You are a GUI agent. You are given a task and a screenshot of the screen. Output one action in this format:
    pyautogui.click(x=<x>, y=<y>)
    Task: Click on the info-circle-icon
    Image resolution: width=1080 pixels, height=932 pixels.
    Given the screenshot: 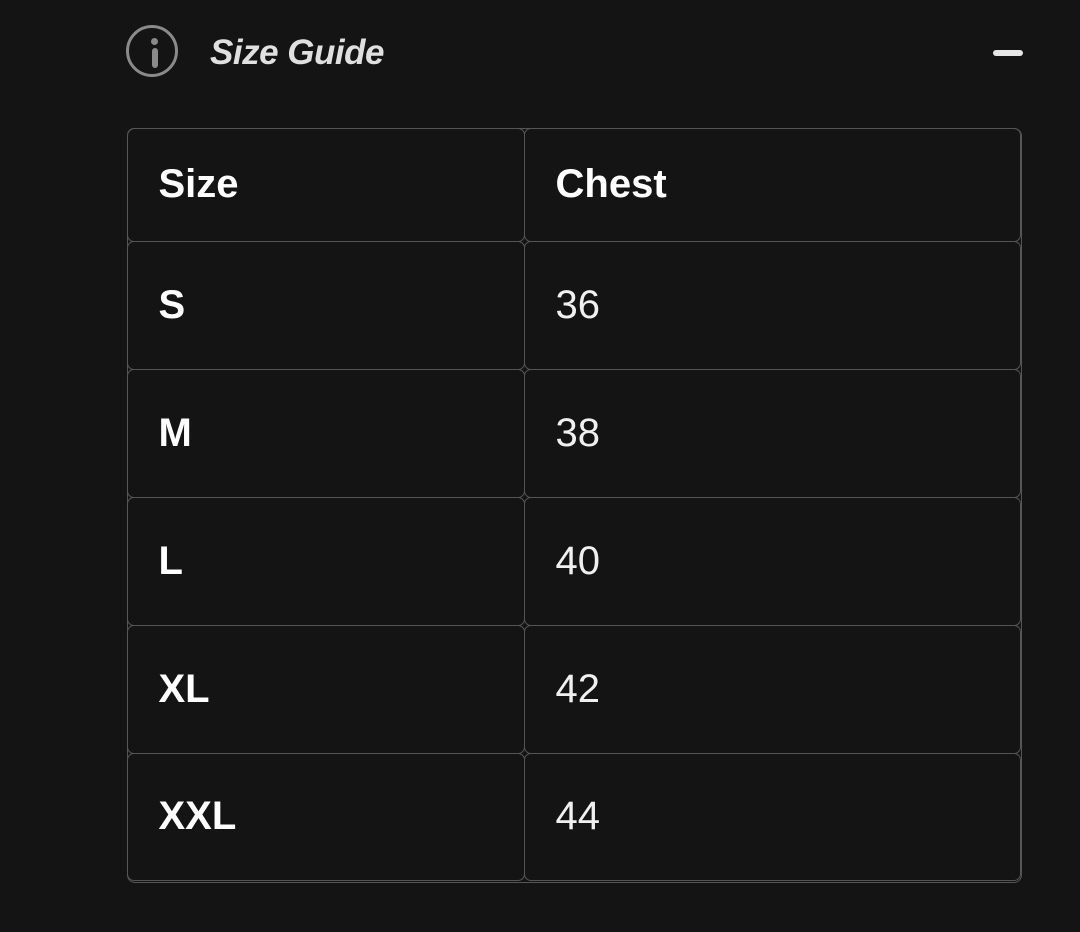 What is the action you would take?
    pyautogui.click(x=152, y=51)
    